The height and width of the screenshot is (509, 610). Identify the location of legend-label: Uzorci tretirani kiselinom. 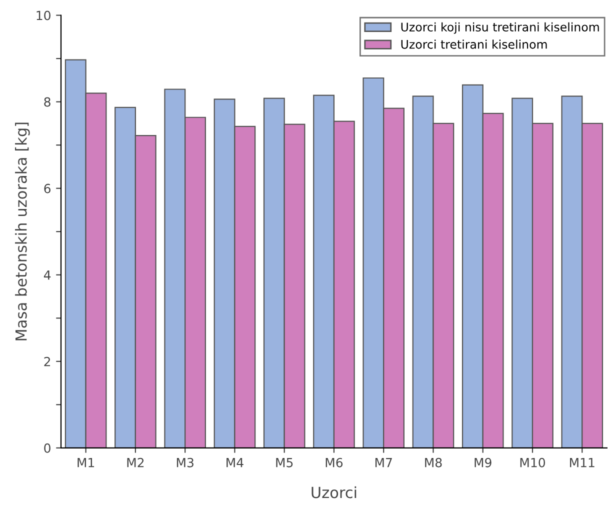
(474, 44).